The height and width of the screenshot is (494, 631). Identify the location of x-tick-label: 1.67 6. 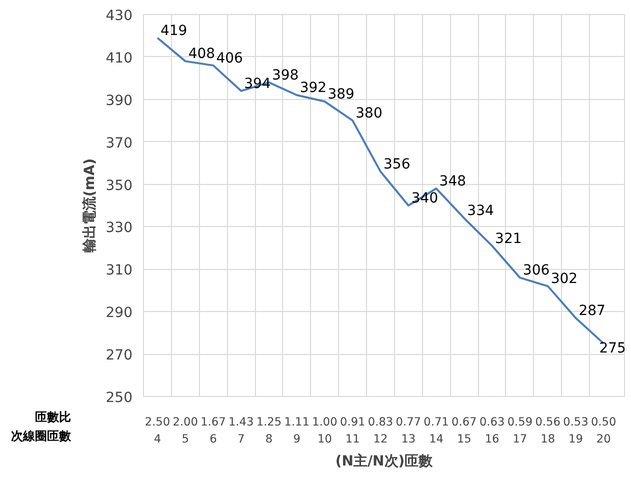
(213, 430).